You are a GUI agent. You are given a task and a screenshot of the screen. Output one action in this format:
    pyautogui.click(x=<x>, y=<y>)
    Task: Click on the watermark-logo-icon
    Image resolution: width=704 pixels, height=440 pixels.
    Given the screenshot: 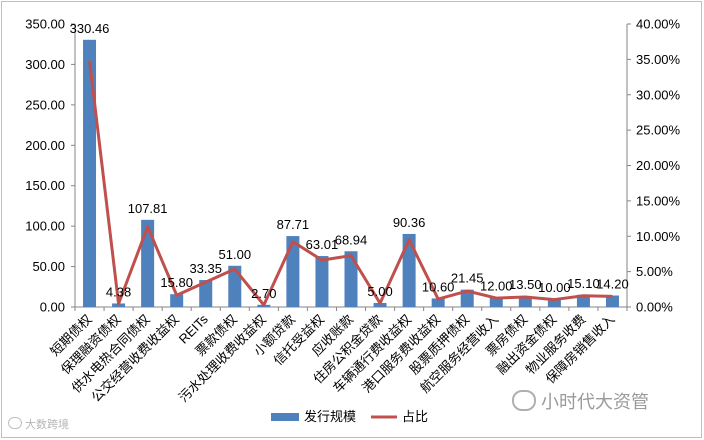 What is the action you would take?
    pyautogui.click(x=15, y=423)
    